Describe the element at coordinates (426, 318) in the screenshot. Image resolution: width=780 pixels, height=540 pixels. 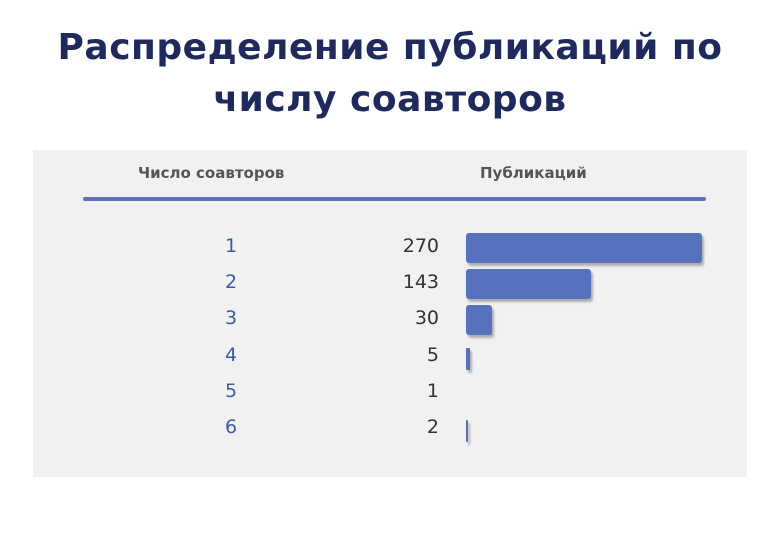
I see `publication-count-label: 30` at that location.